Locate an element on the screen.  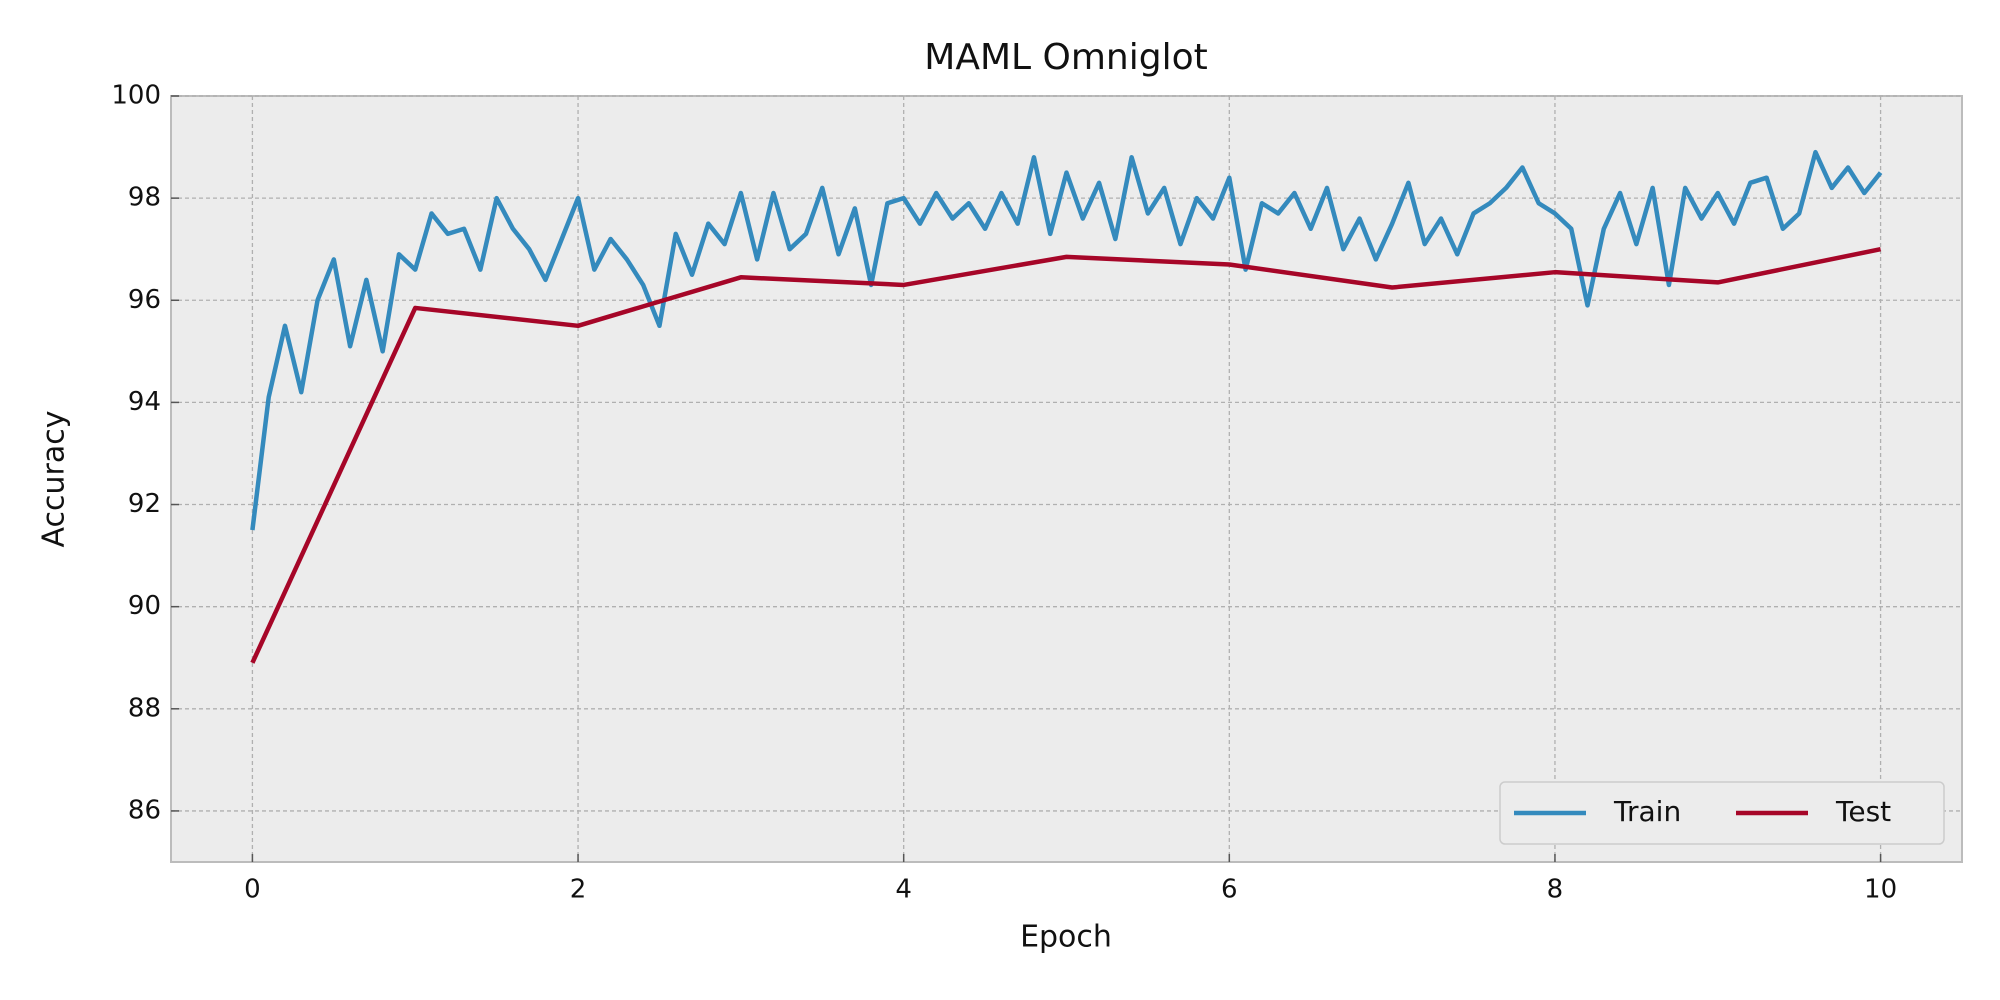
y-tick-label: 96 is located at coordinates (144, 300).